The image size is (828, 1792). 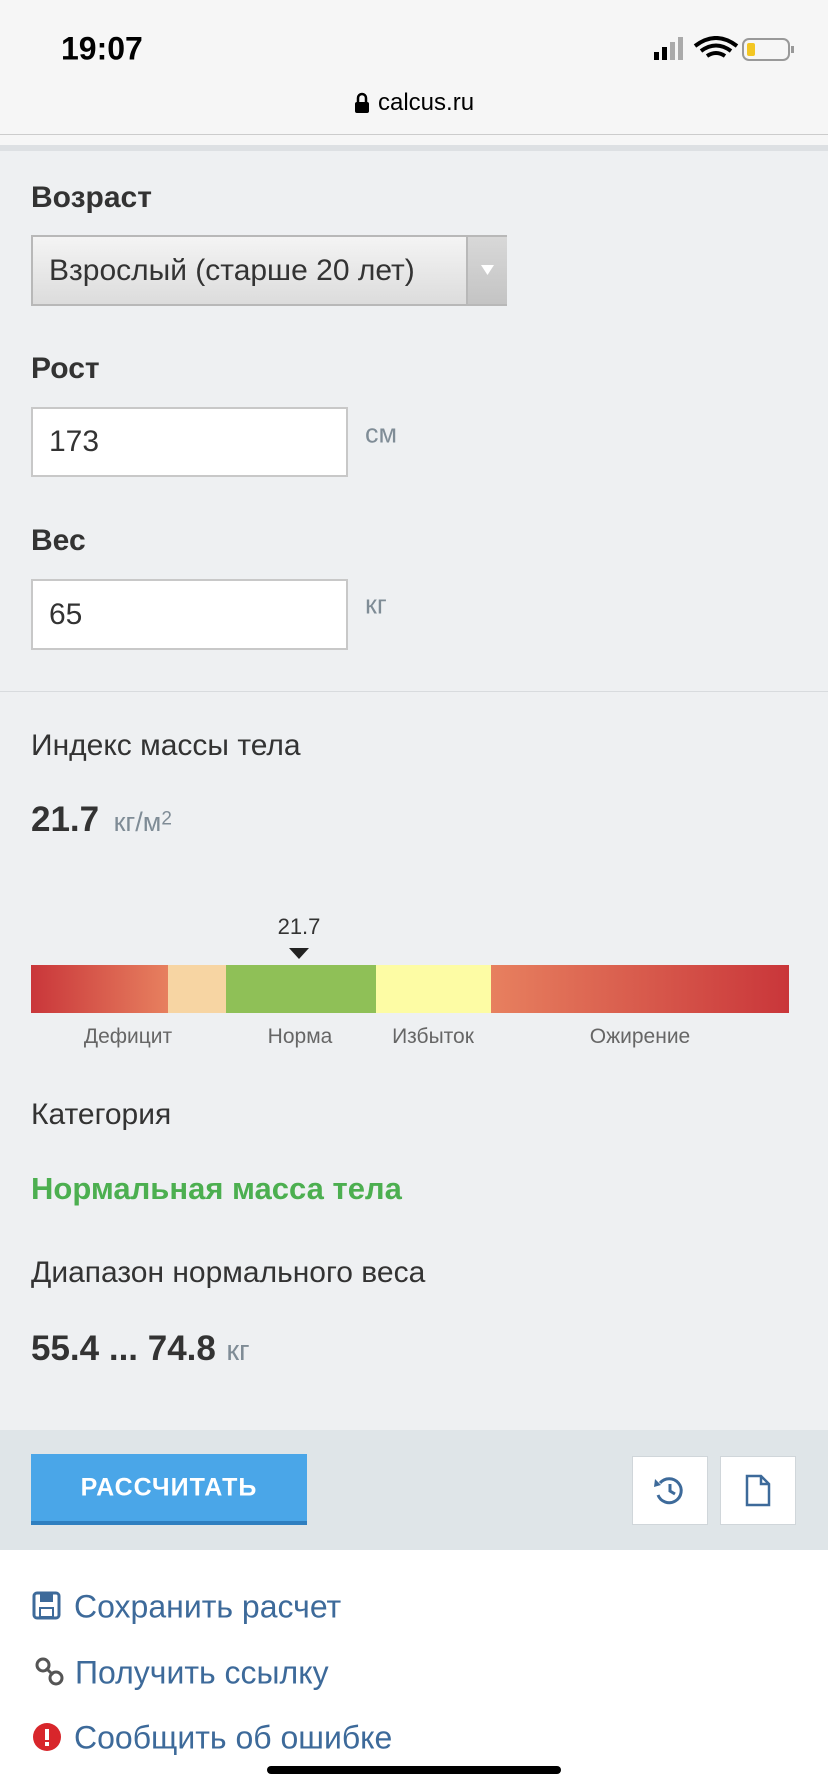 What do you see at coordinates (433, 1036) in the screenshot?
I see `scale-label: Избыток` at bounding box center [433, 1036].